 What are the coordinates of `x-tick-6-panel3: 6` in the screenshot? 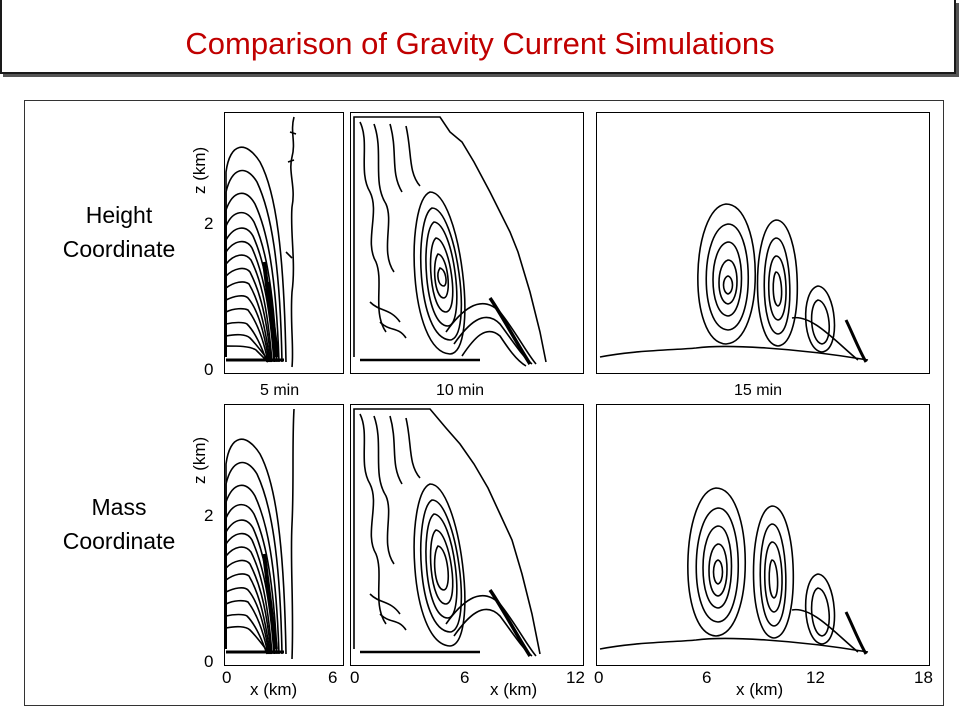 It's located at (707, 677).